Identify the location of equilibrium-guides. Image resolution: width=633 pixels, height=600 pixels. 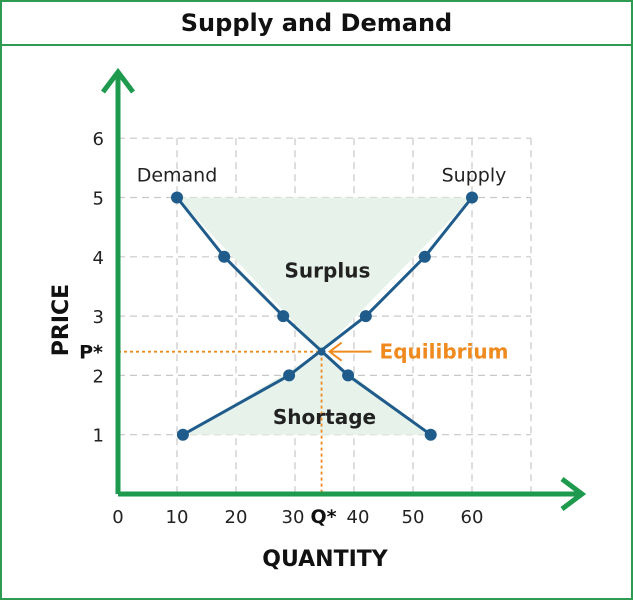
(220, 422).